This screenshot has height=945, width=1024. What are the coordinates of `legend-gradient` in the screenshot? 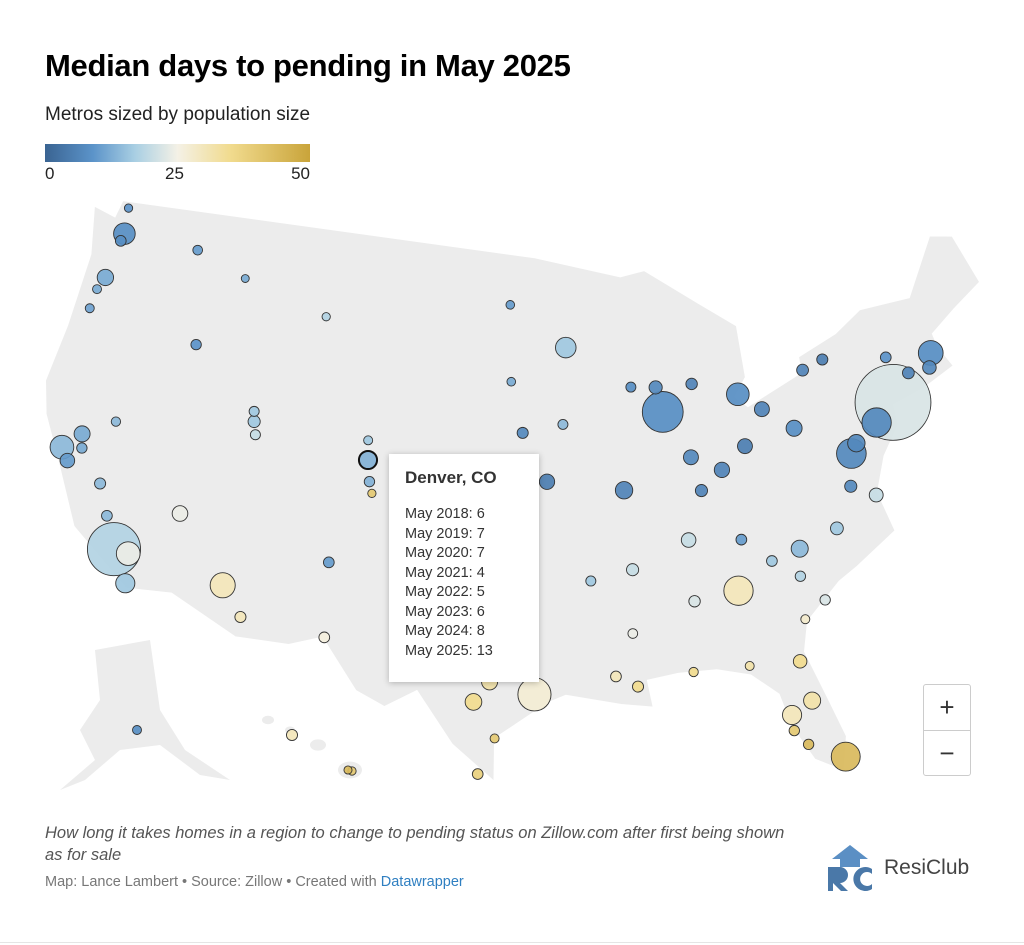 It's located at (177, 153).